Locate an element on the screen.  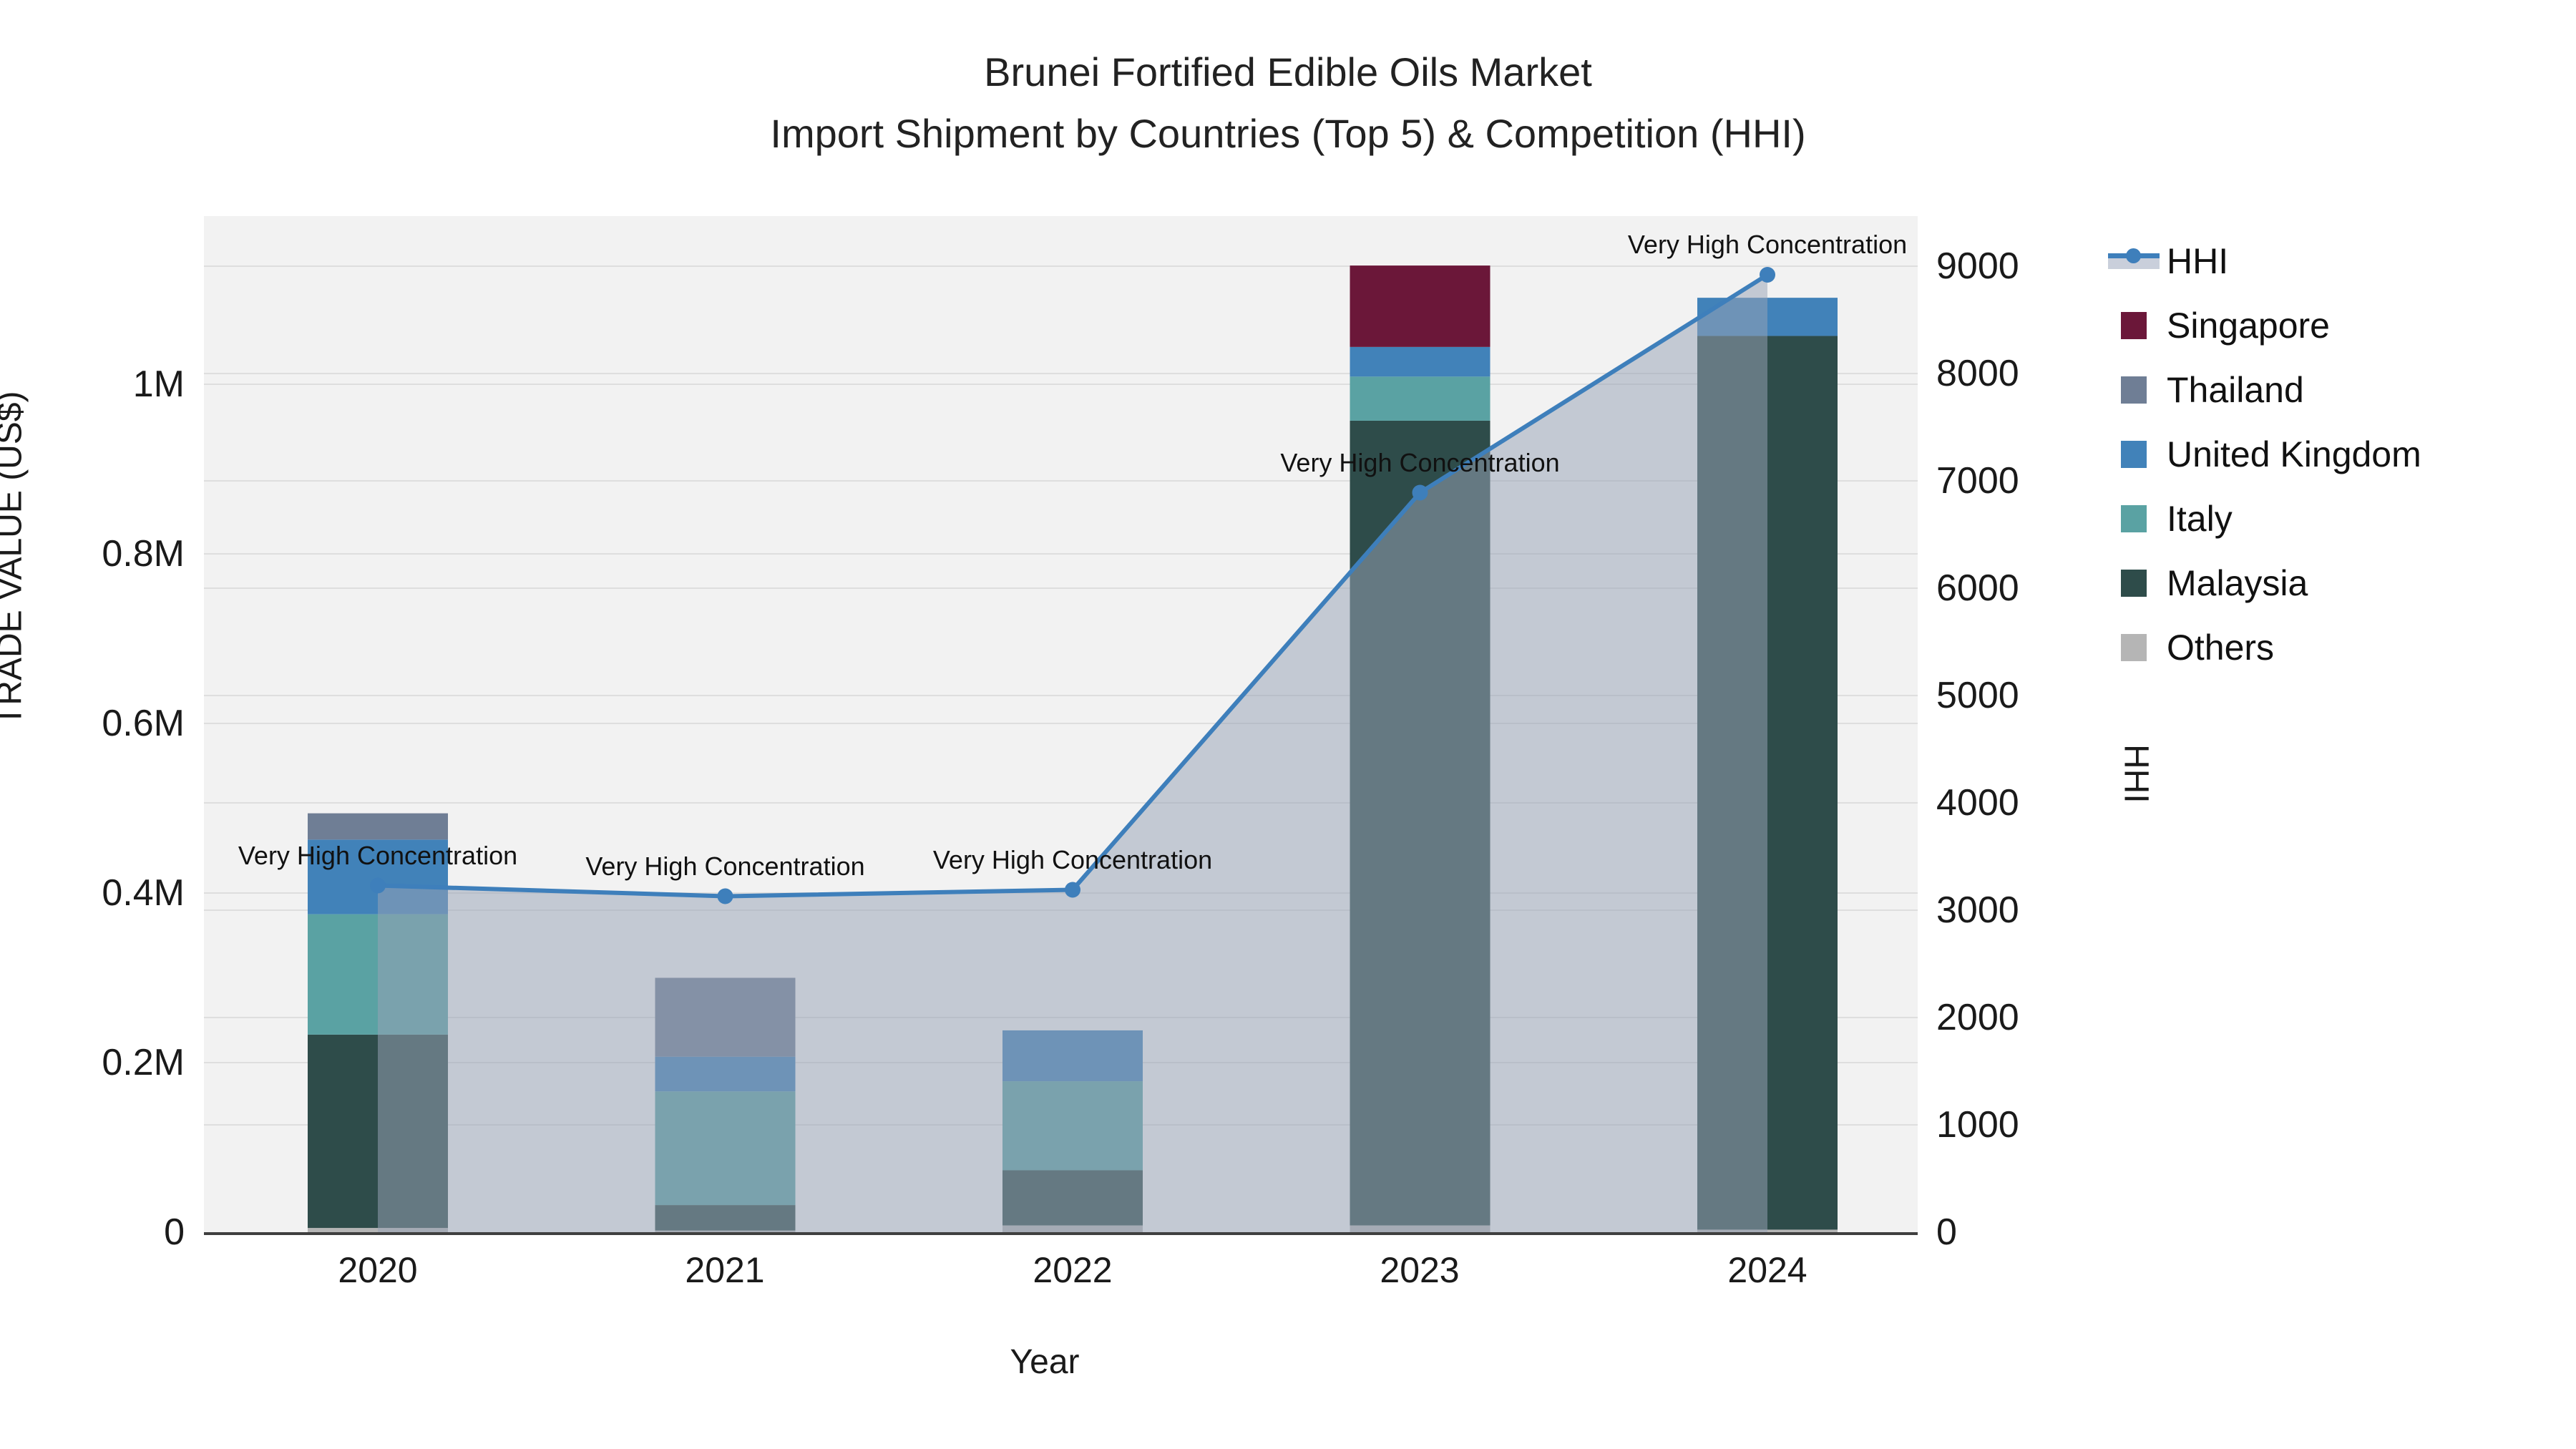
xtick-2024: 2024 is located at coordinates (1767, 1270).